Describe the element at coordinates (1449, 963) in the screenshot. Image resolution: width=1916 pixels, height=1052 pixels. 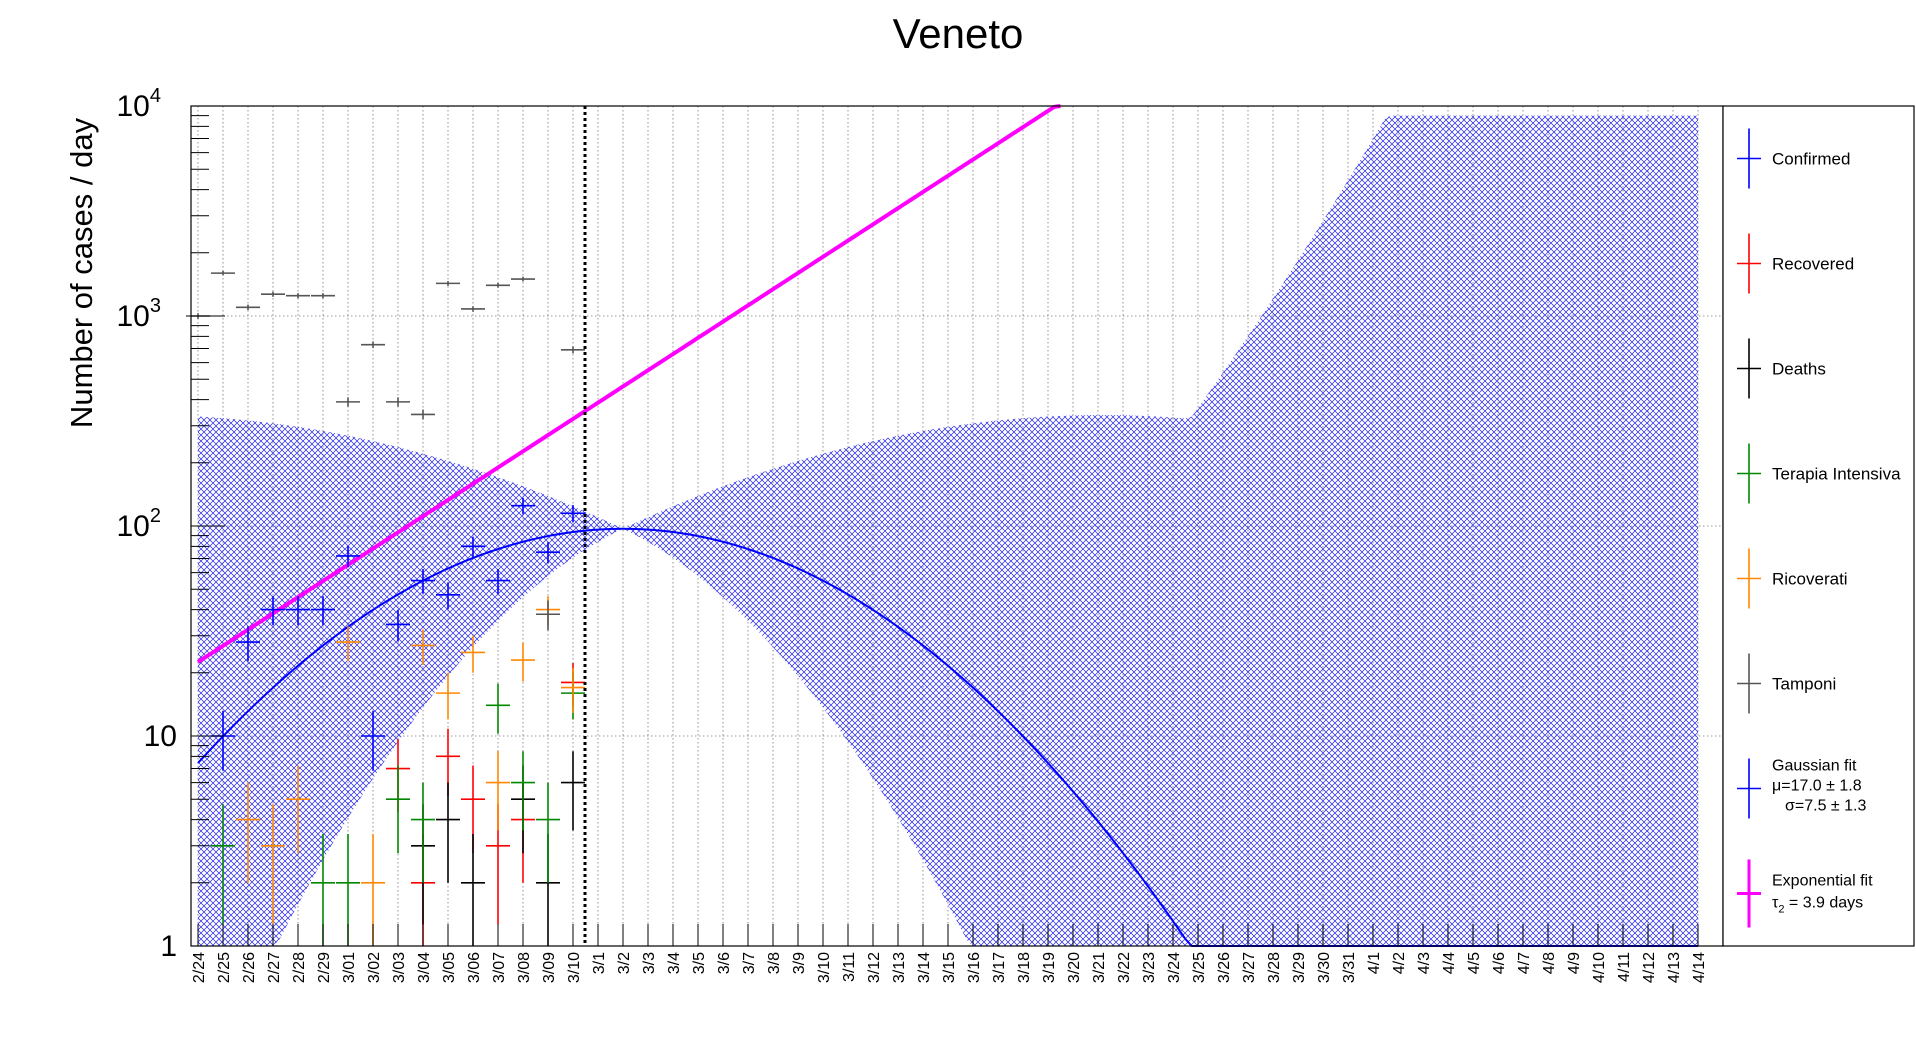
I see `x-tick-label: 4/4` at that location.